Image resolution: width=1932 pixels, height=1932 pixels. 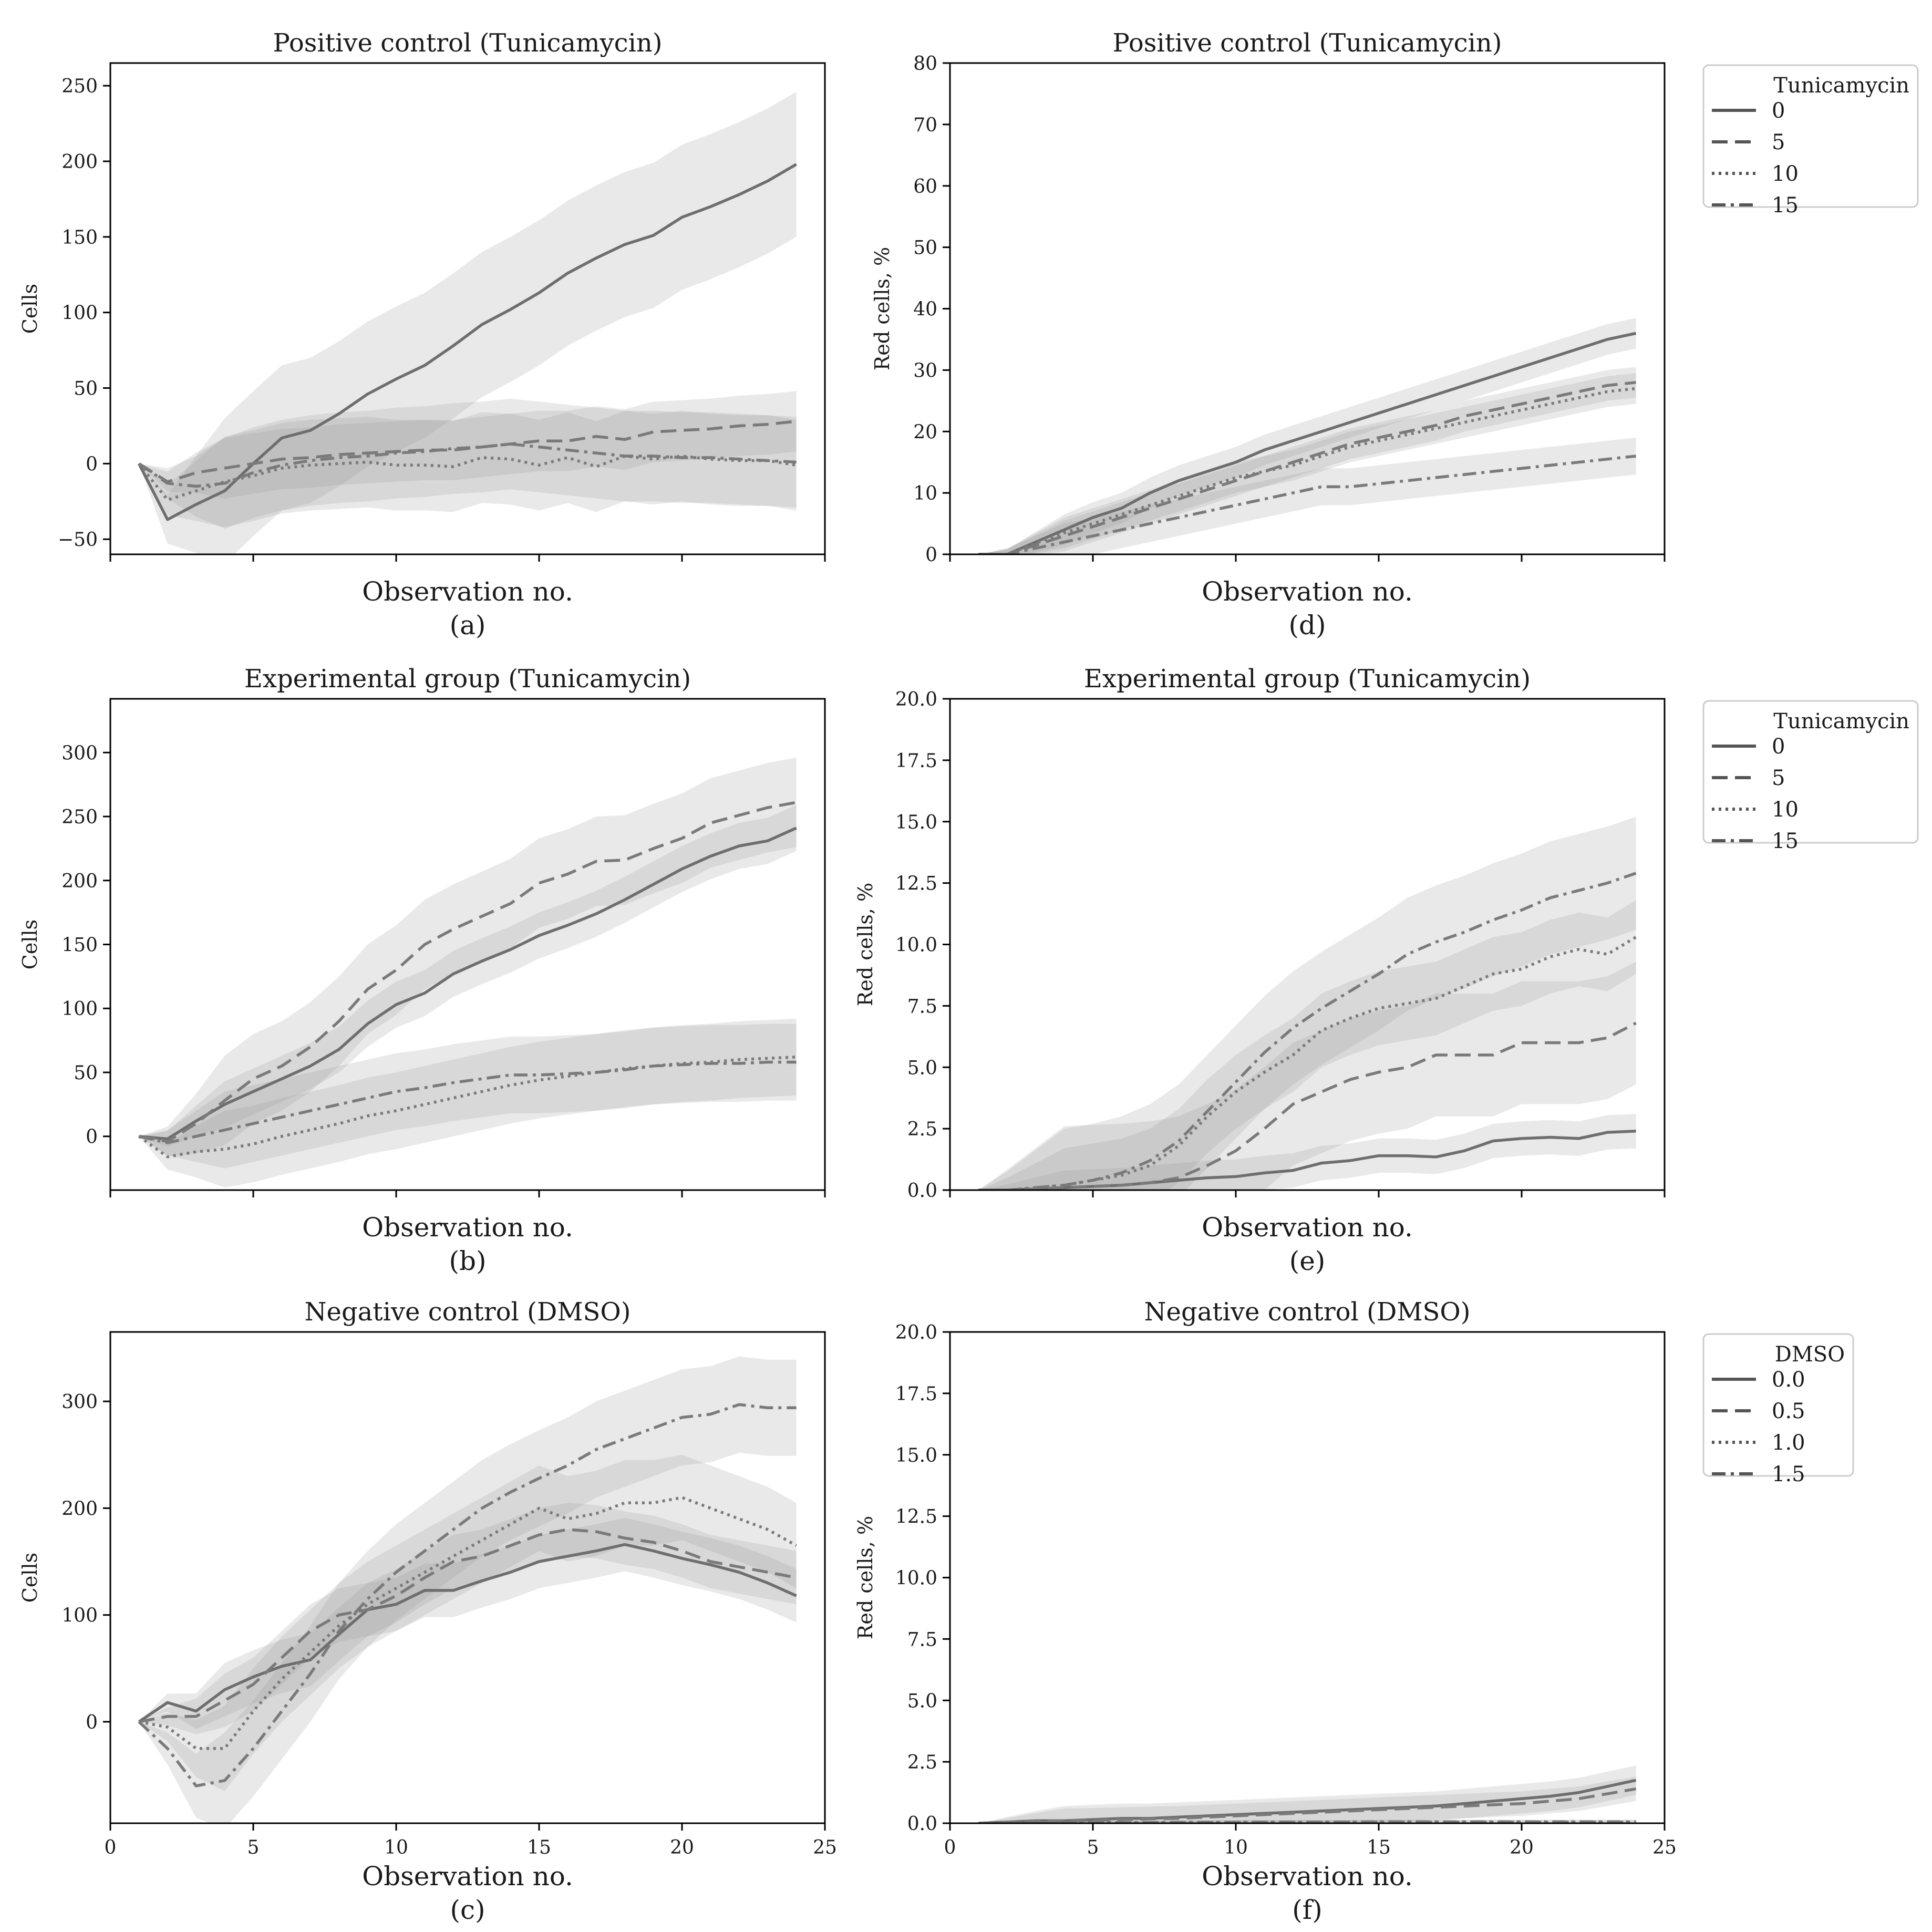 What do you see at coordinates (1788, 1443) in the screenshot?
I see `legend-label: 1.0` at bounding box center [1788, 1443].